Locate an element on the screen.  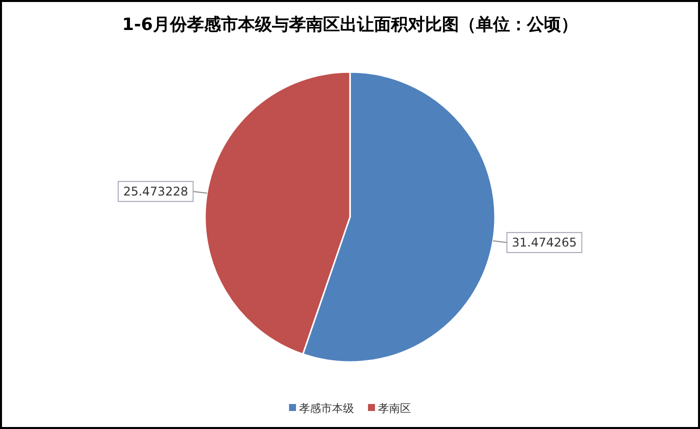
legend-label: 孝感市本级 is located at coordinates (326, 408).